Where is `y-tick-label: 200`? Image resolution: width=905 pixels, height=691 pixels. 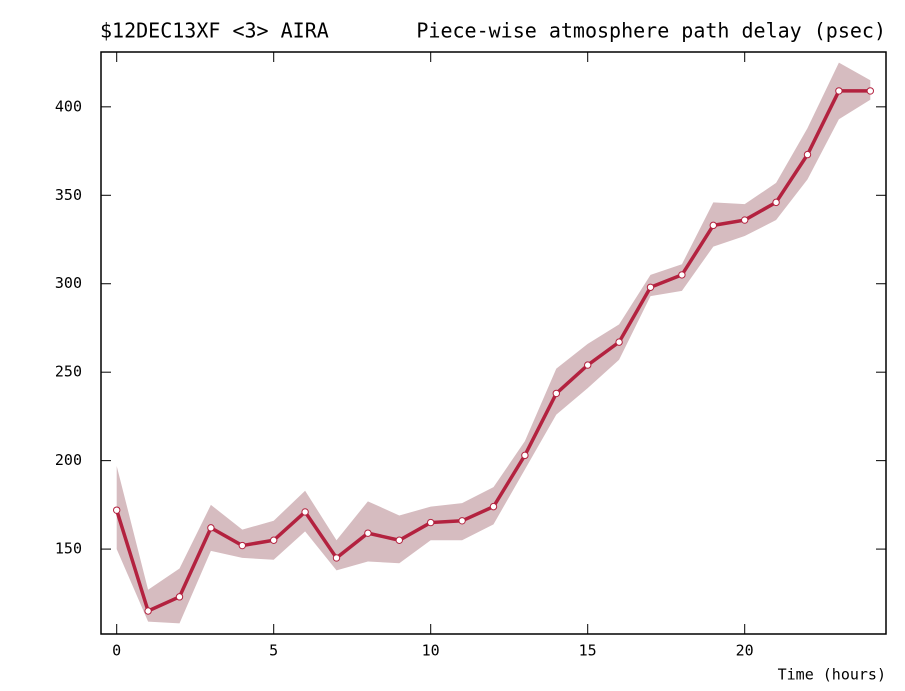 y-tick-label: 200 is located at coordinates (68, 460).